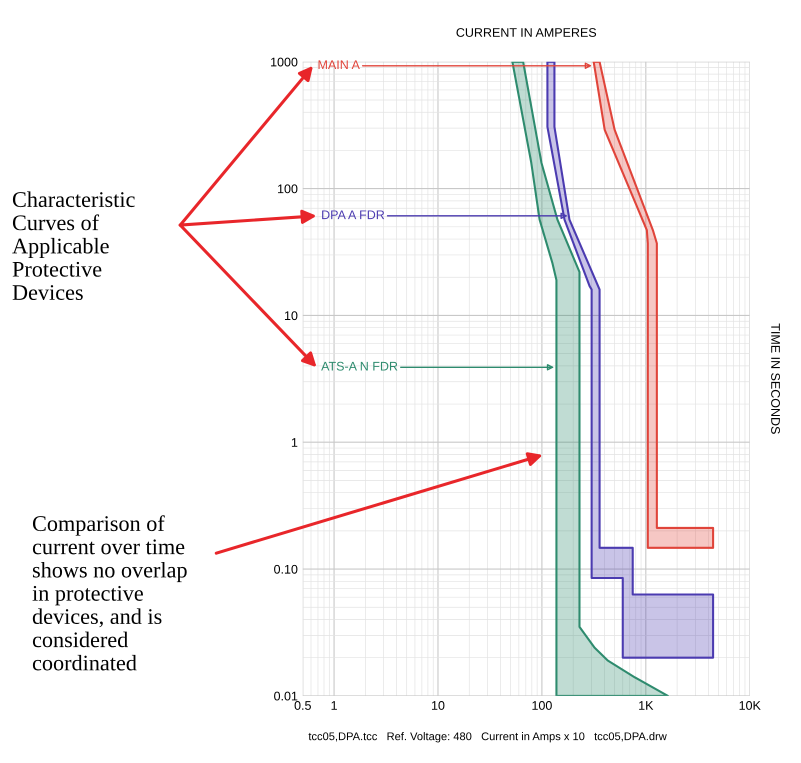  What do you see at coordinates (109, 593) in the screenshot?
I see `text: Comparison of current over time shows no overlap in protective devices, and is considered coordinated` at bounding box center [109, 593].